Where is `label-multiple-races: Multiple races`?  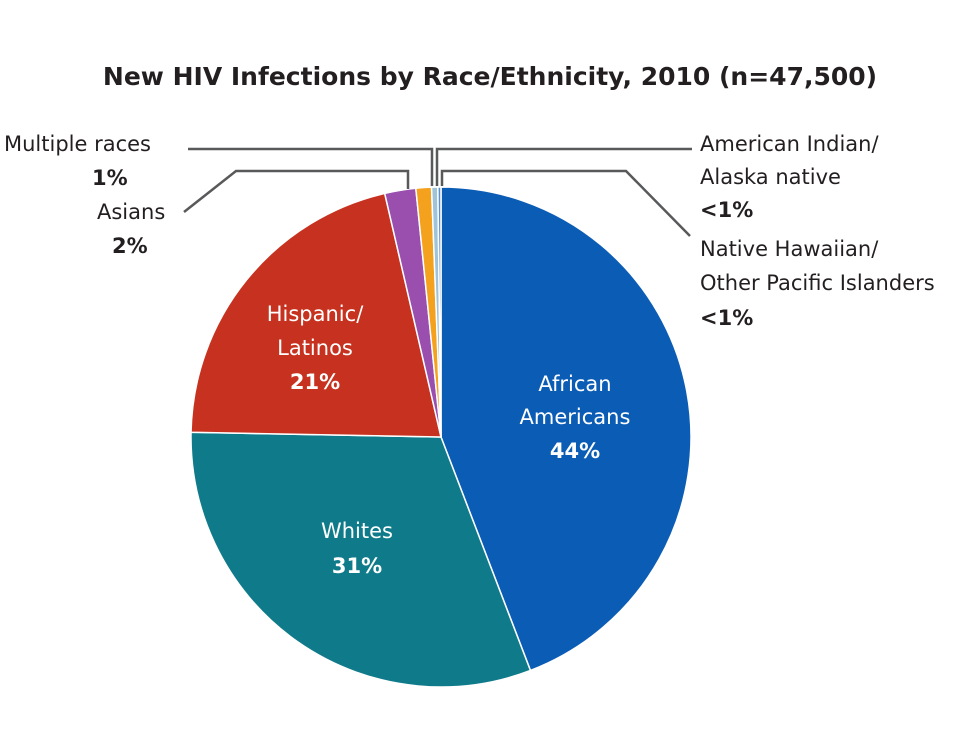
label-multiple-races: Multiple races is located at coordinates (77, 144).